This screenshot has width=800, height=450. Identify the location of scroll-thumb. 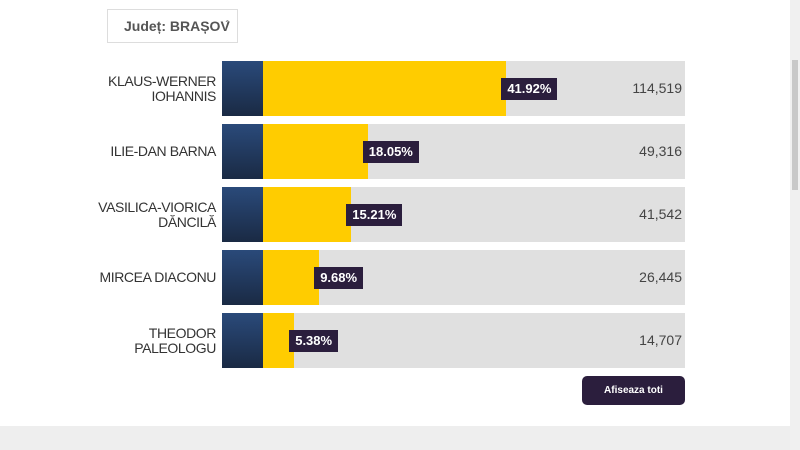
(795, 125).